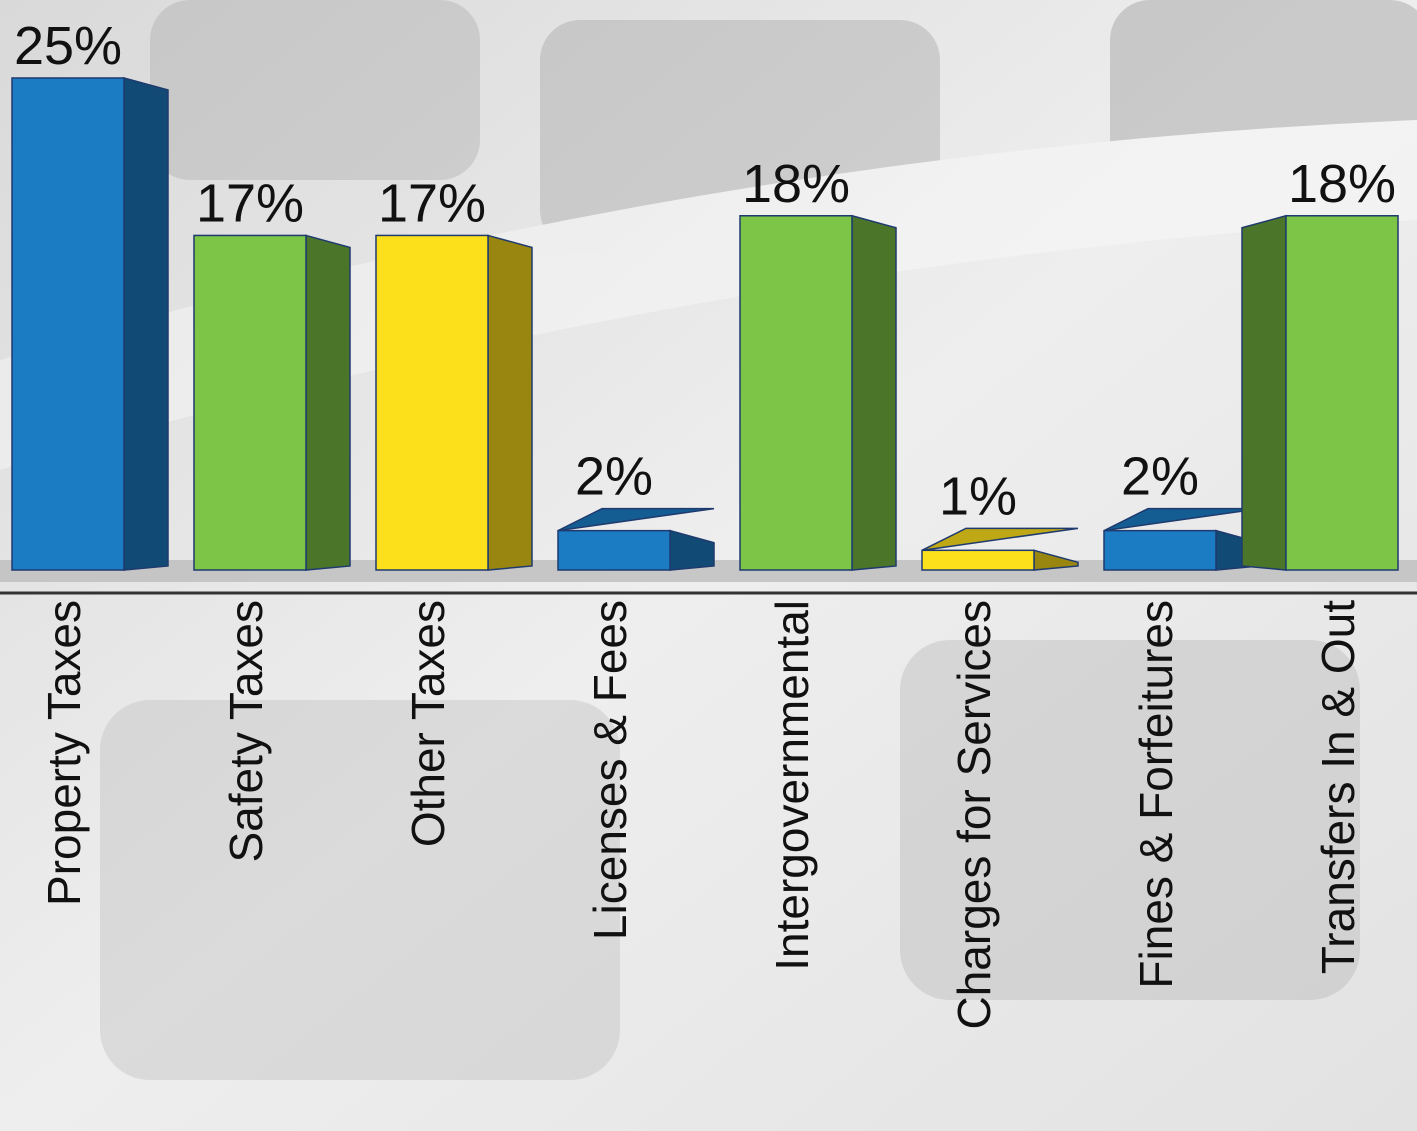 This screenshot has width=1417, height=1131. Describe the element at coordinates (792, 785) in the screenshot. I see `x-tick-label: Intergovernmental` at that location.